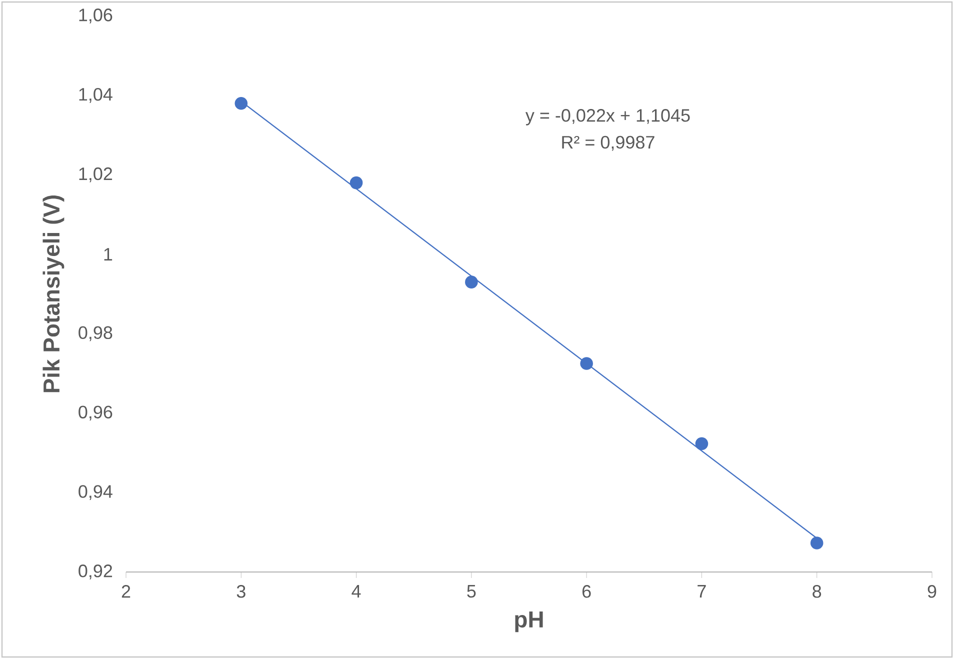 The image size is (954, 659). Describe the element at coordinates (95, 572) in the screenshot. I see `y-tick-label: 0,92` at that location.